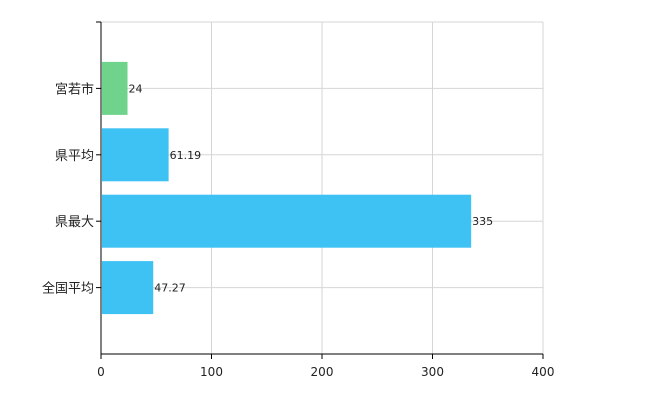  What do you see at coordinates (101, 372) in the screenshot?
I see `x-tick-label: 0` at bounding box center [101, 372].